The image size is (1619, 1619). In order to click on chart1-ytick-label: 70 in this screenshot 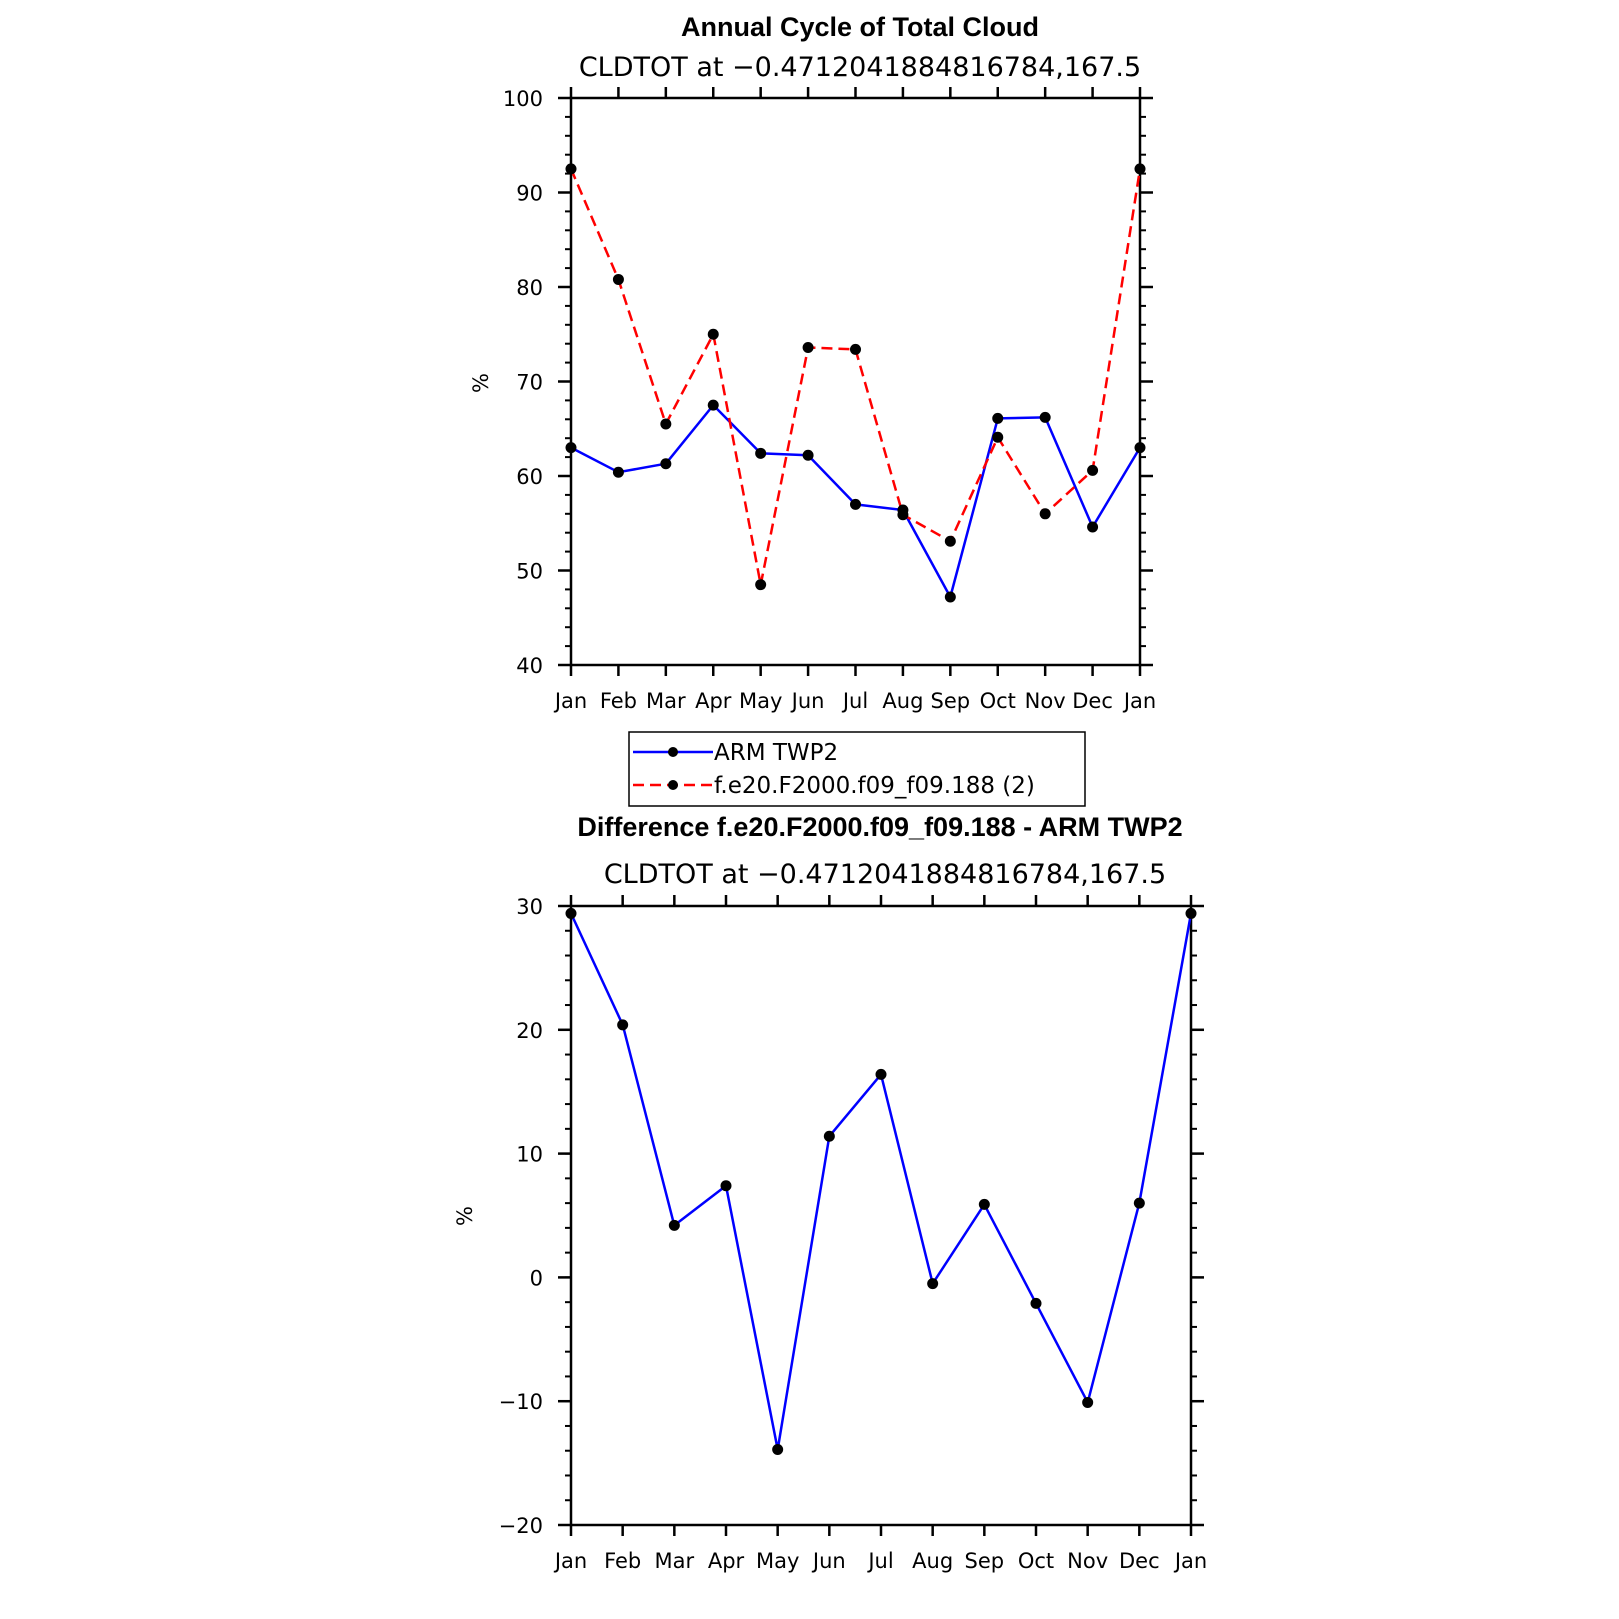, I will do `click(529, 383)`.